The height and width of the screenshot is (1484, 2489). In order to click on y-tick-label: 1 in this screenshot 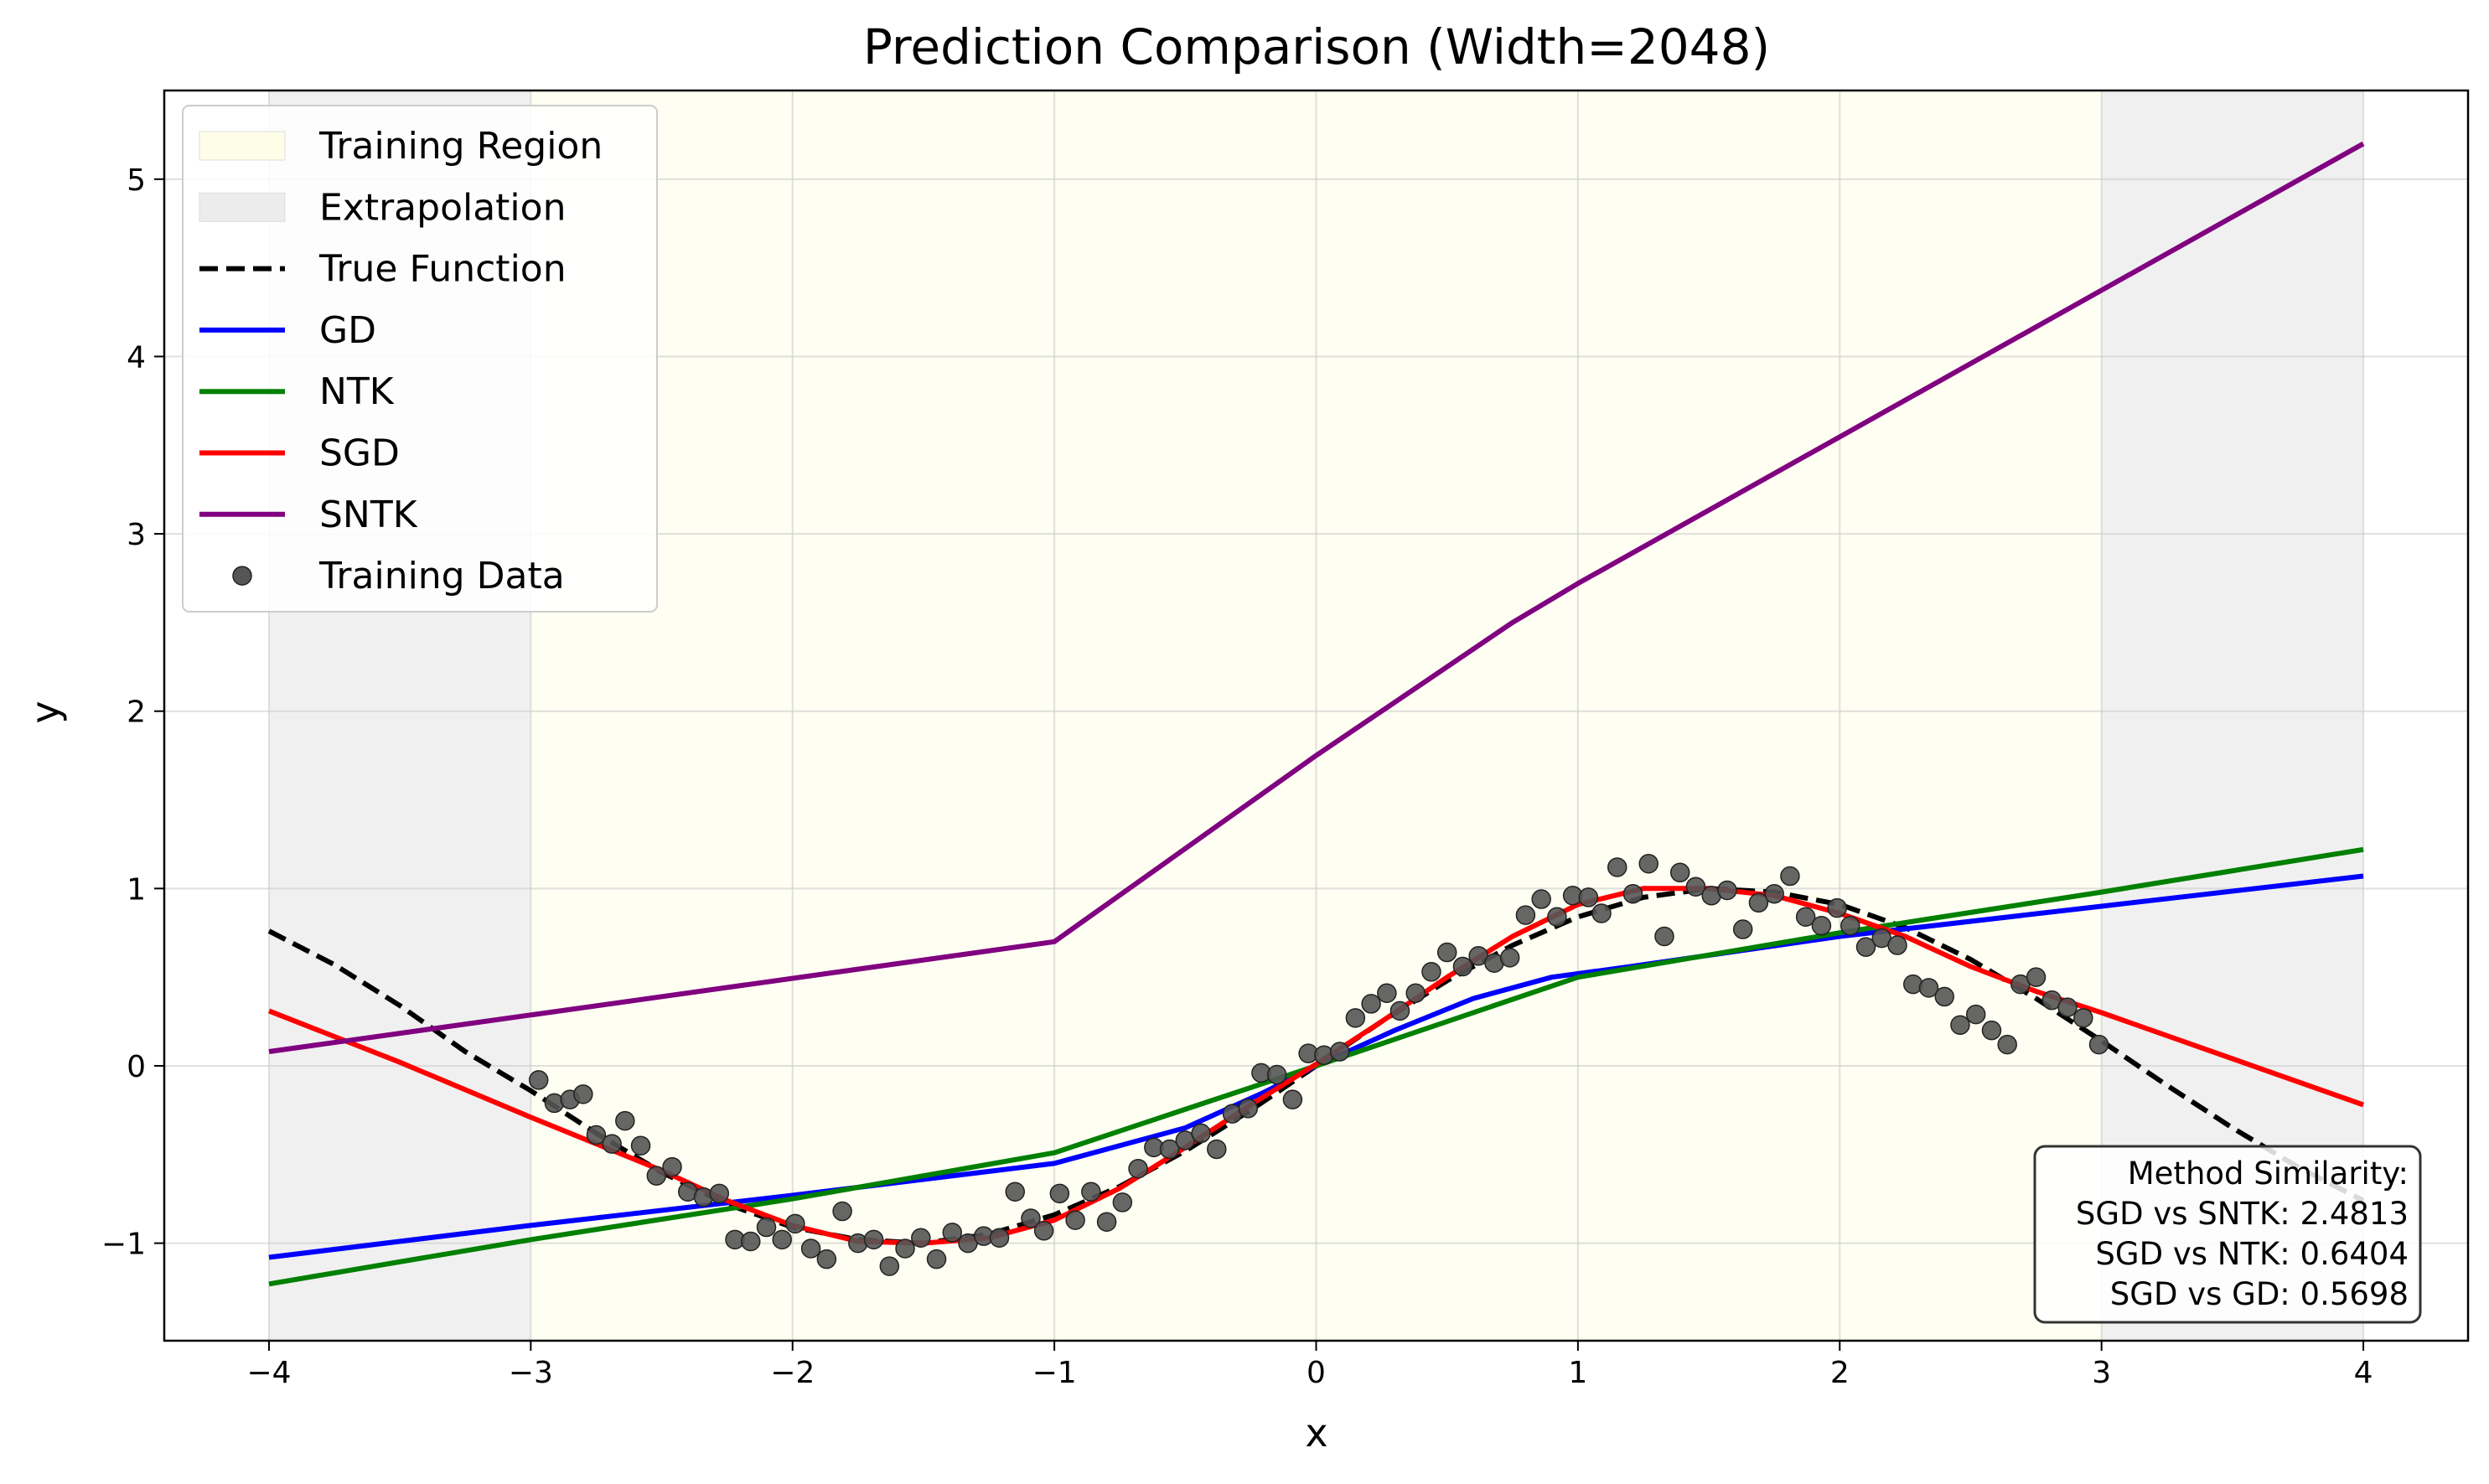, I will do `click(136, 890)`.